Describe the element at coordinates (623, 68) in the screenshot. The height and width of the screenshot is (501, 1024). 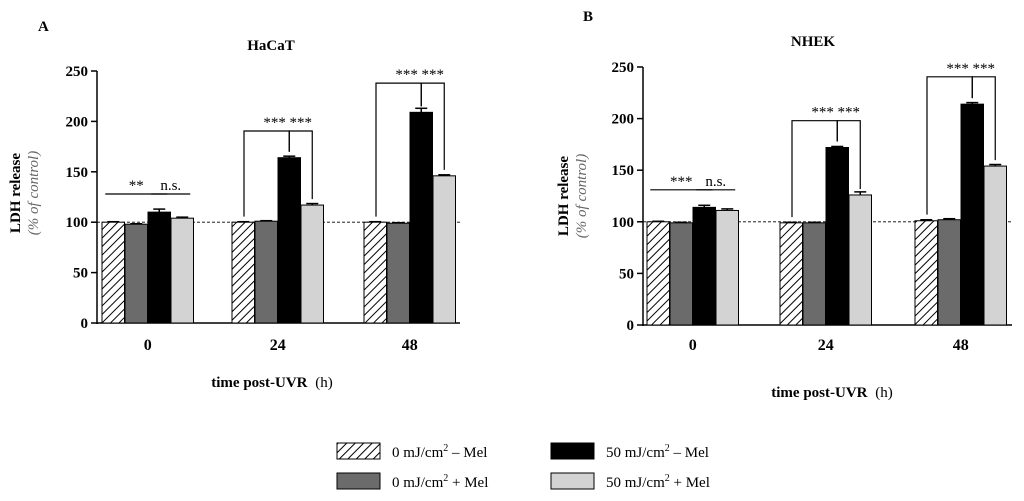
I see `panel-b-ytick-label-5: 250` at that location.